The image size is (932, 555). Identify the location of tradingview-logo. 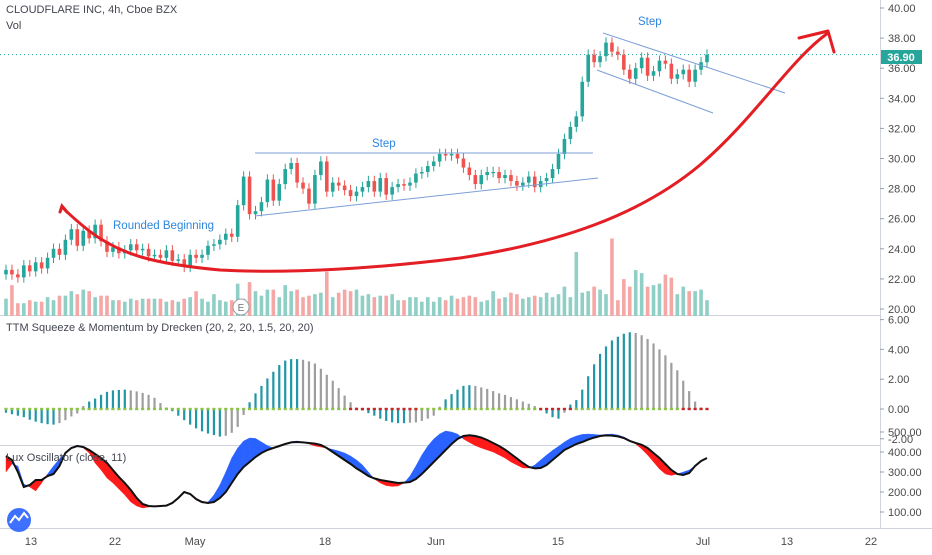
(19, 520).